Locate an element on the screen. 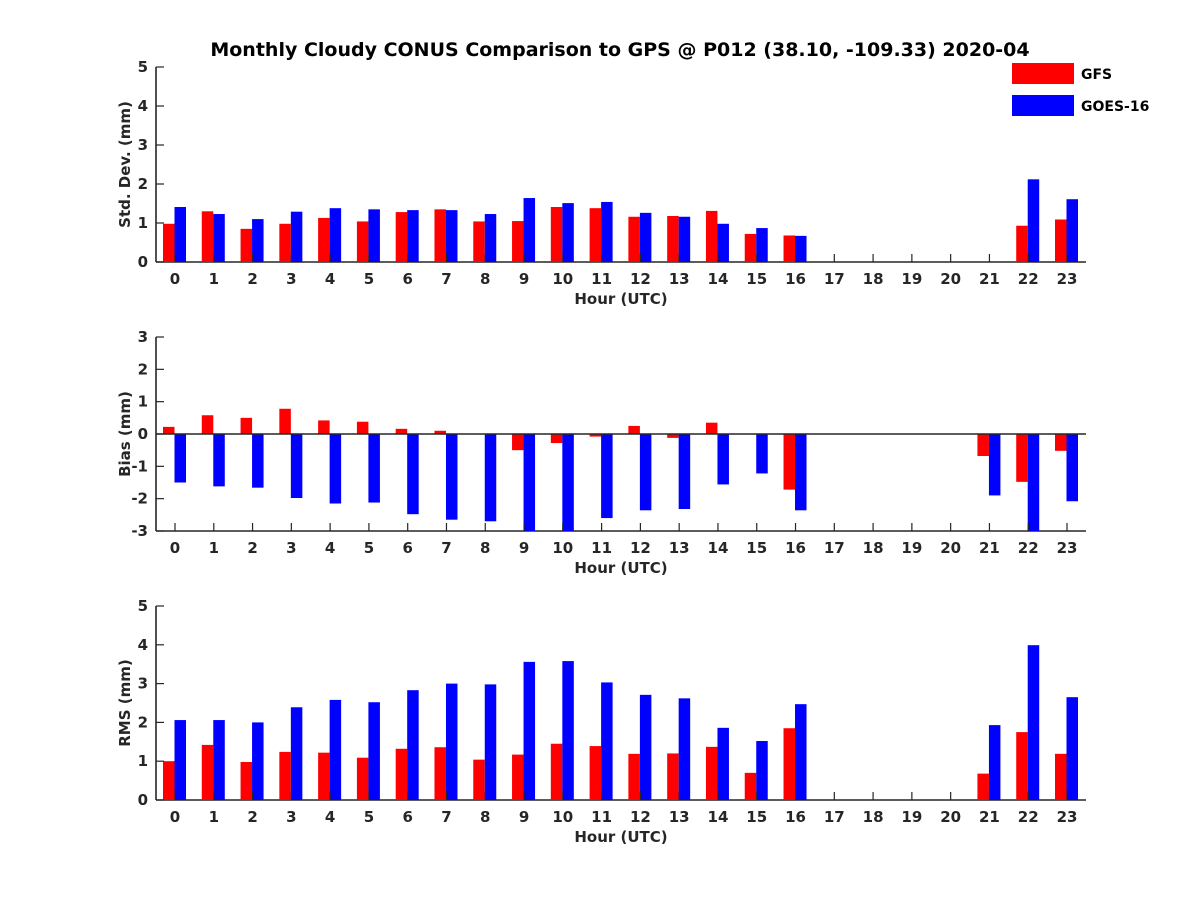 The height and width of the screenshot is (900, 1200). x-tick-label: 19 is located at coordinates (911, 279).